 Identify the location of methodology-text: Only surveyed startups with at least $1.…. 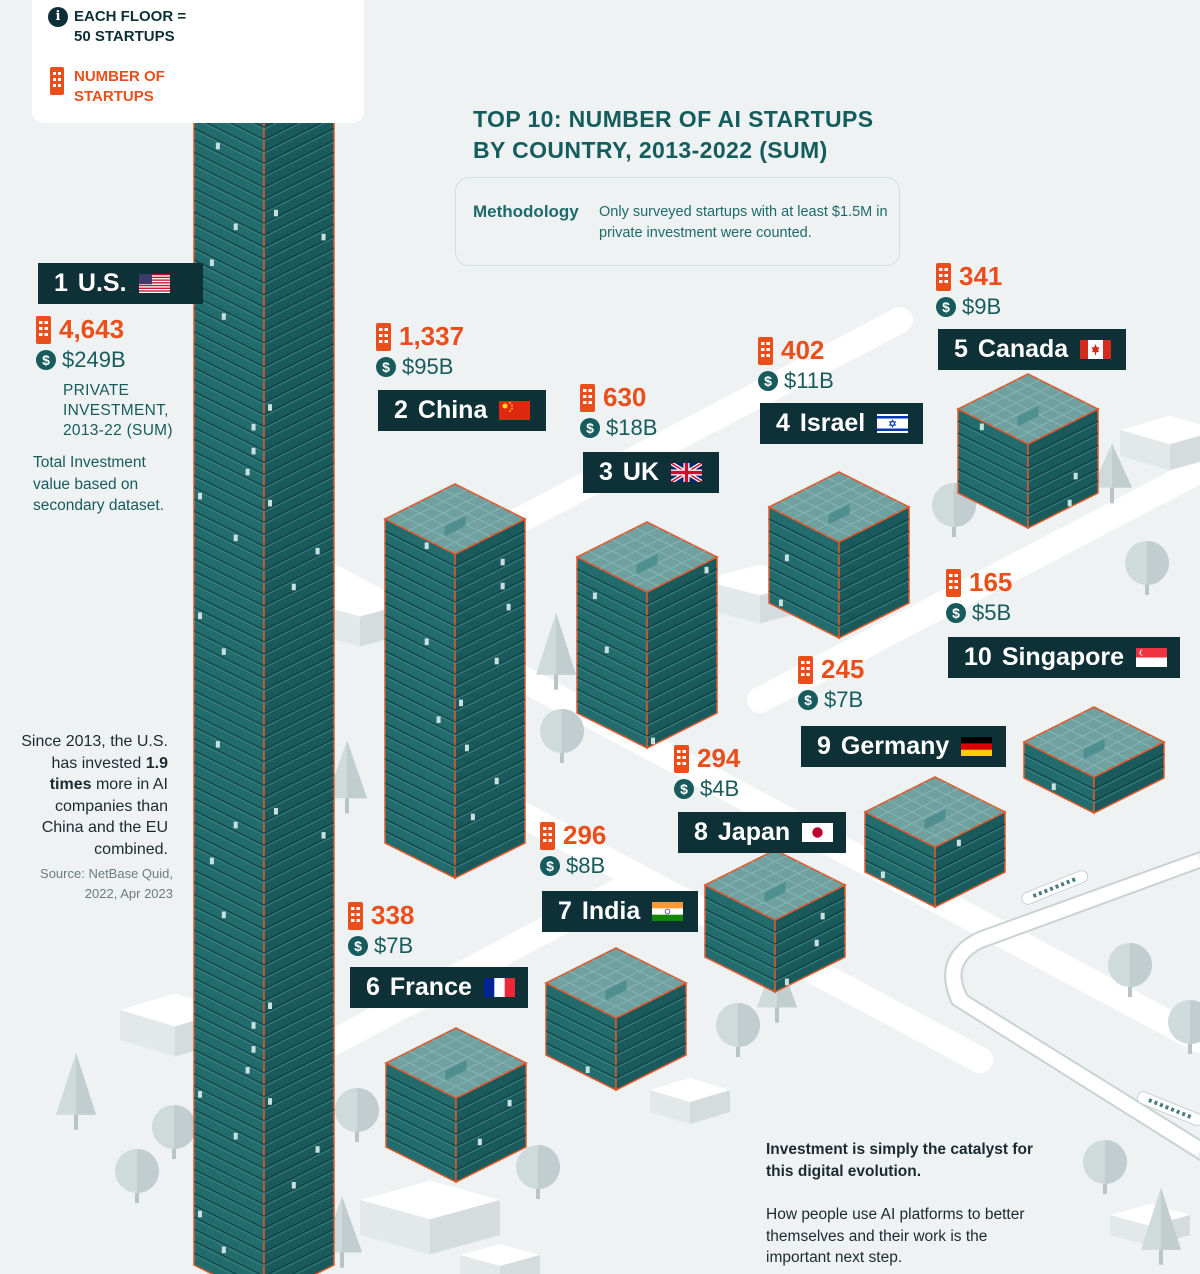
(743, 222).